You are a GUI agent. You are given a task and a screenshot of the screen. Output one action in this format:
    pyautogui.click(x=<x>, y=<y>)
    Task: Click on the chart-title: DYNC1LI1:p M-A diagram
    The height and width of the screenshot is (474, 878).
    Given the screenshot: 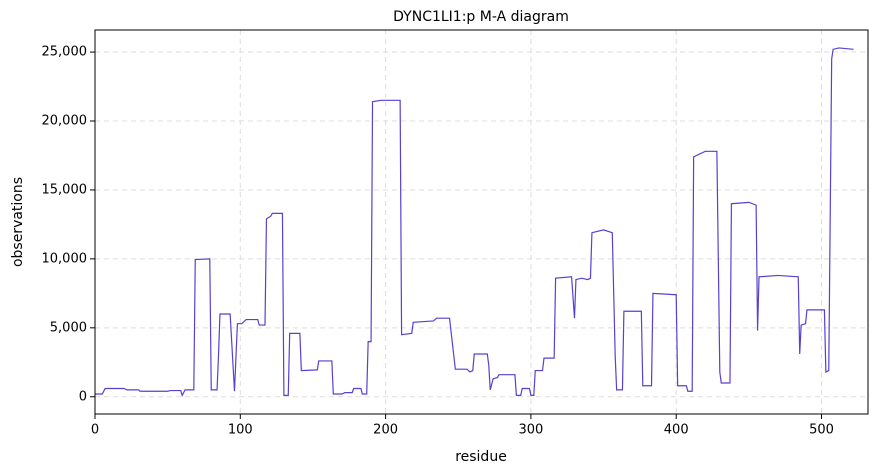 What is the action you would take?
    pyautogui.click(x=481, y=17)
    